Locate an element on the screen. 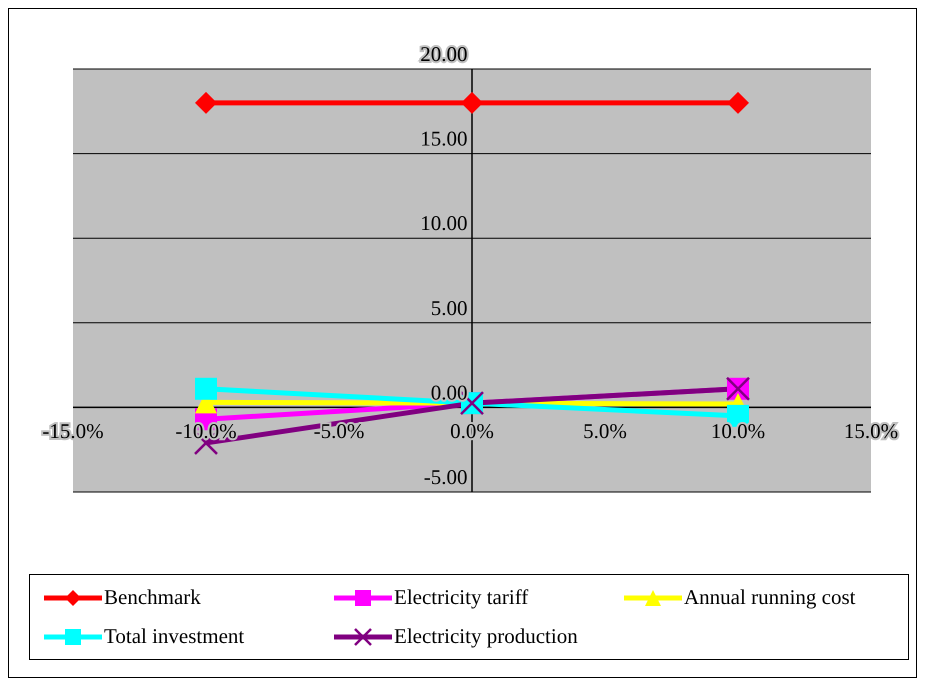 The height and width of the screenshot is (686, 925). y-tick-label: 20.00 is located at coordinates (444, 54).